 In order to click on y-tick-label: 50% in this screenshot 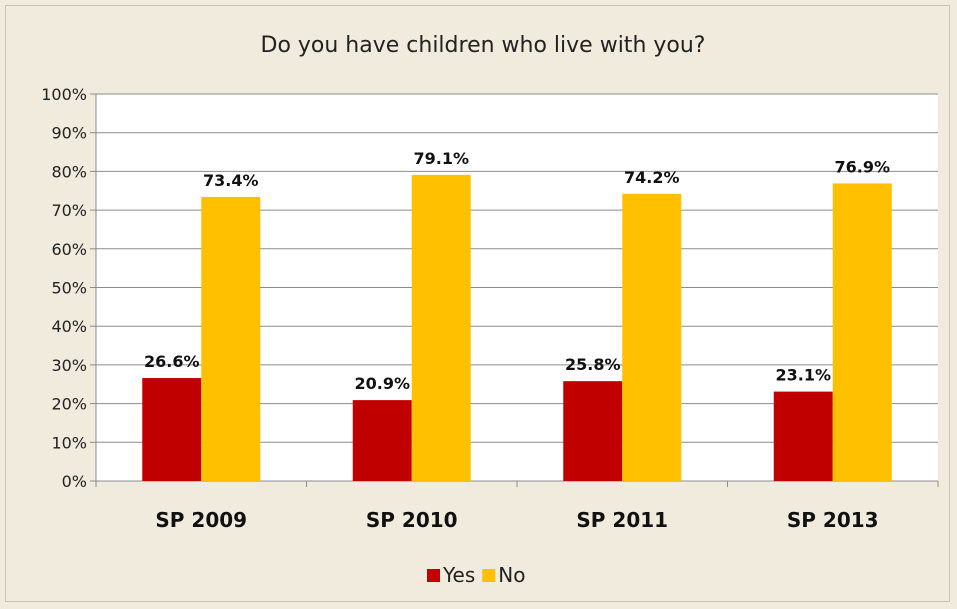, I will do `click(69, 288)`.